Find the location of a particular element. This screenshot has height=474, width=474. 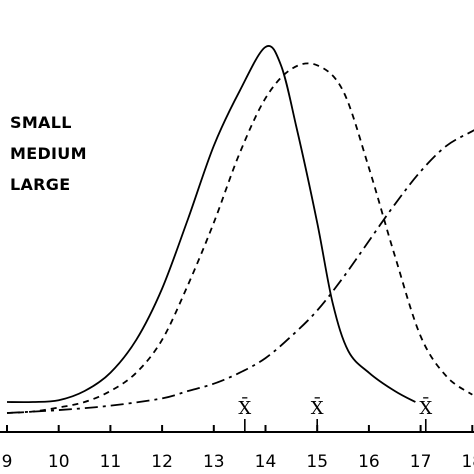

x-tick-label: 16 is located at coordinates (369, 462).